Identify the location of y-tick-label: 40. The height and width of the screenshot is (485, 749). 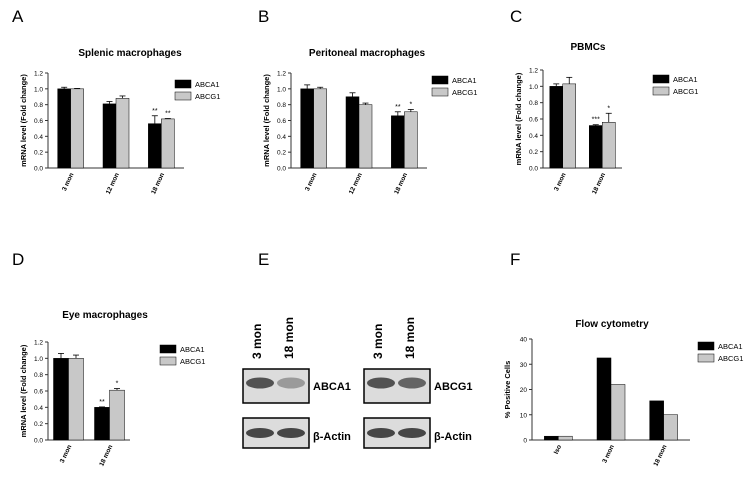
(524, 340).